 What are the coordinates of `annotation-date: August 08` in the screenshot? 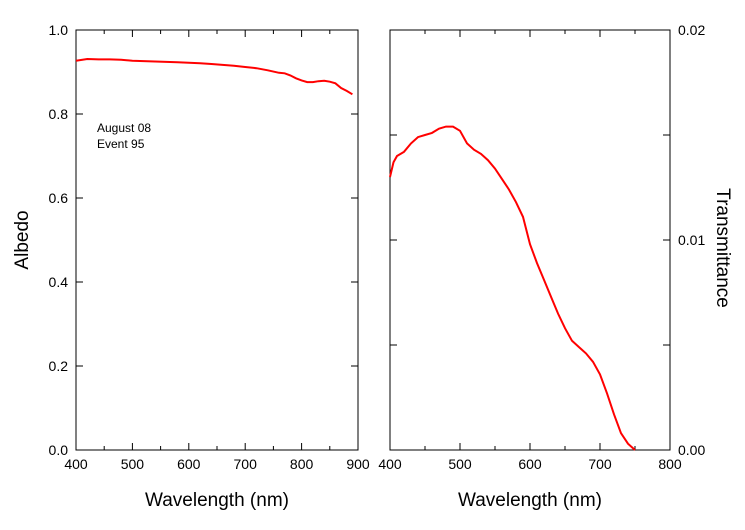 It's located at (124, 128).